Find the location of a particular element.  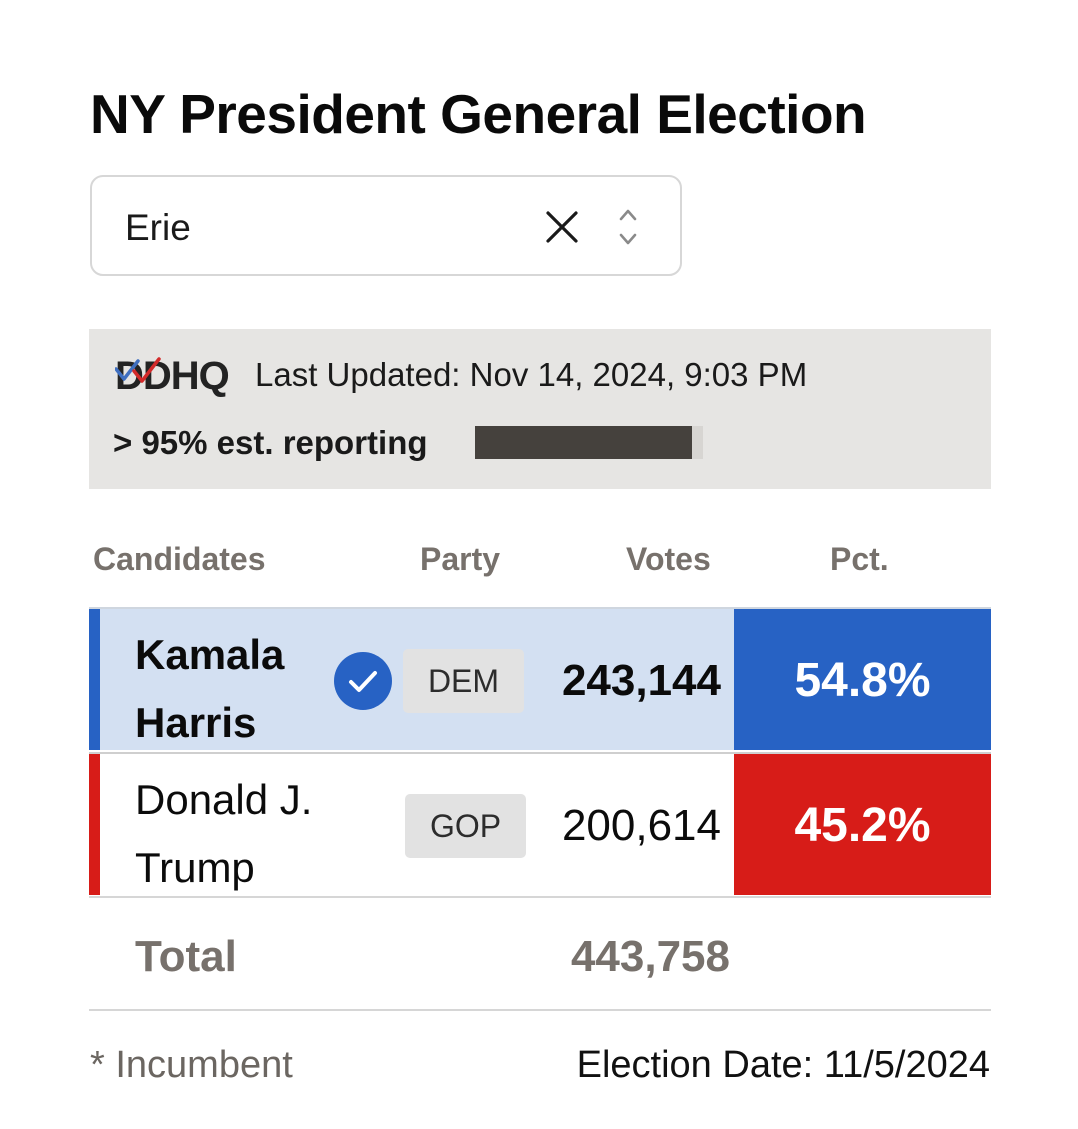

candidate-name-line1: Donald J. is located at coordinates (224, 799).